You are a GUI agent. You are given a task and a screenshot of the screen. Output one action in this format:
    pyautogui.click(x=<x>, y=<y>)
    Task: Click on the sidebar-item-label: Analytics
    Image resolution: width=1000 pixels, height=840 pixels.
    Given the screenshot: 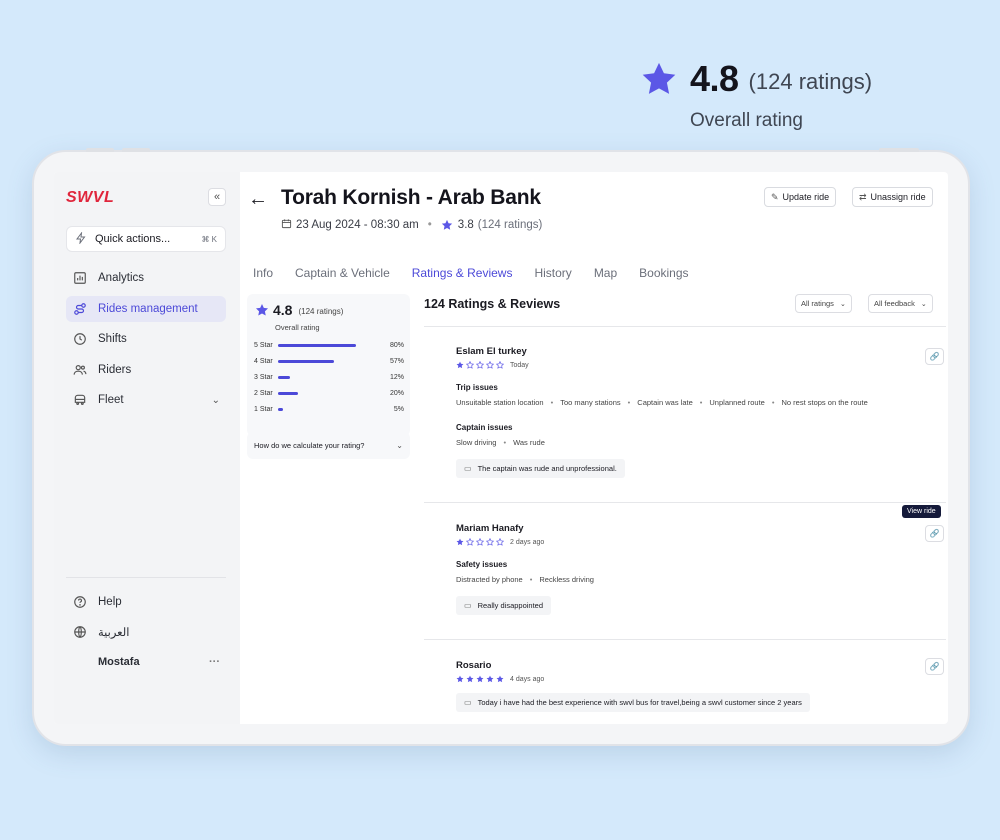 What is the action you would take?
    pyautogui.click(x=121, y=278)
    